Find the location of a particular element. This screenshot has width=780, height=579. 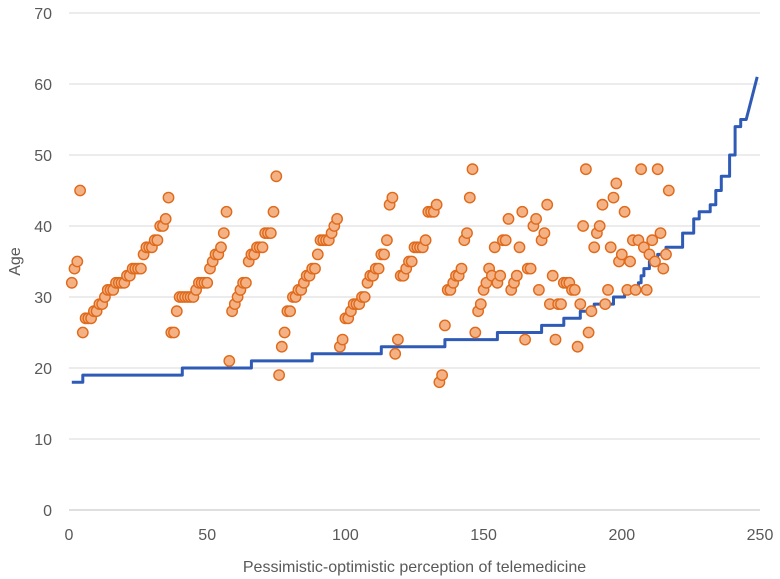

y-tick-label-40: 40 is located at coordinates (43, 227).